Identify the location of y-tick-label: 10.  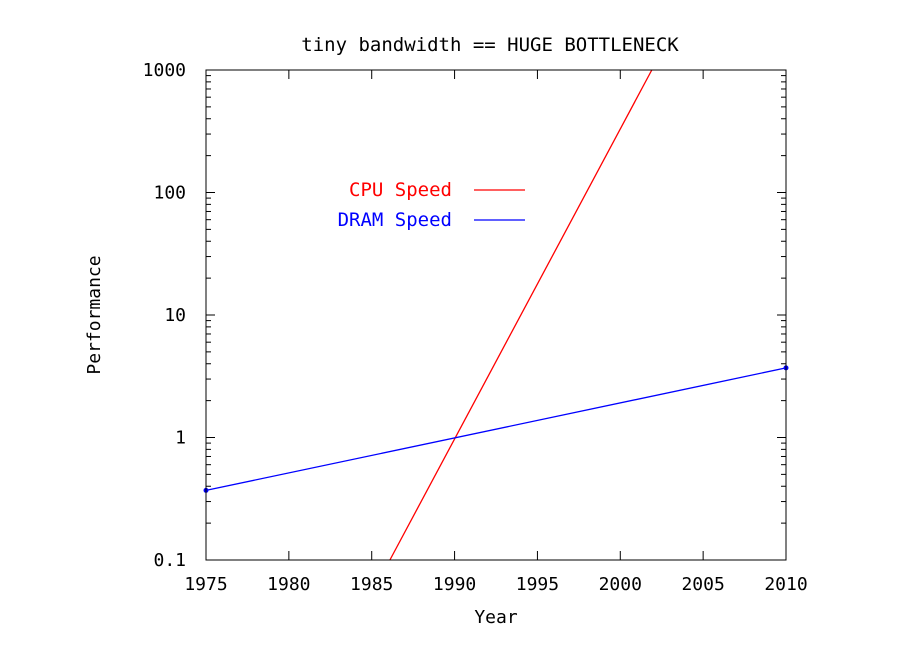
(175, 315).